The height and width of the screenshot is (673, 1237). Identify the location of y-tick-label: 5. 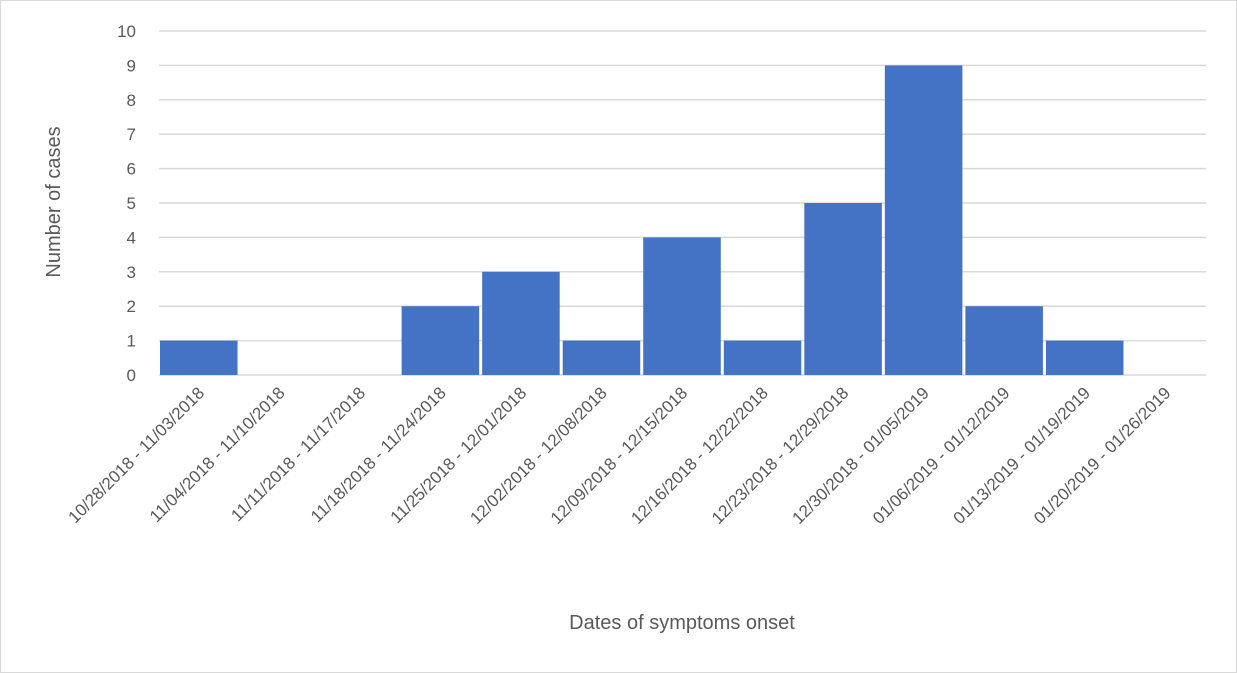
(131, 203).